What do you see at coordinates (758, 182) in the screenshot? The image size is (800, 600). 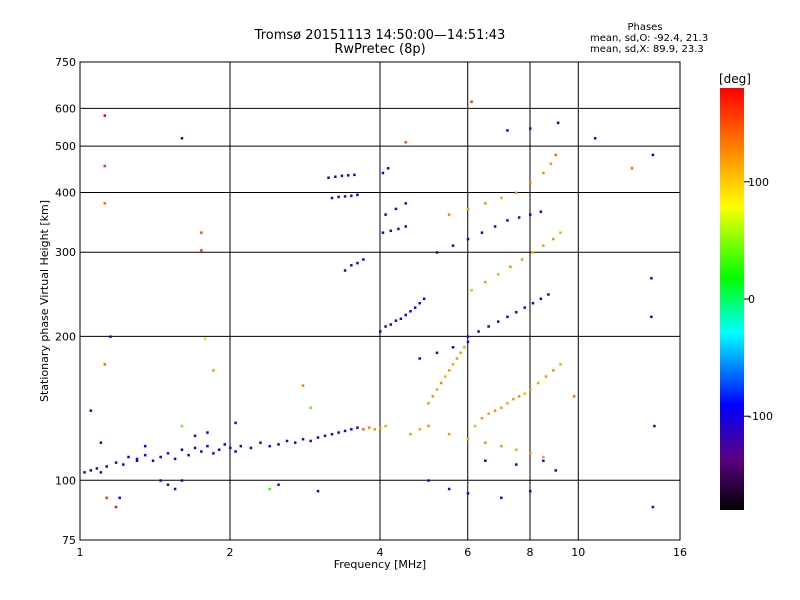 I see `colorbar-tick-label: 100` at bounding box center [758, 182].